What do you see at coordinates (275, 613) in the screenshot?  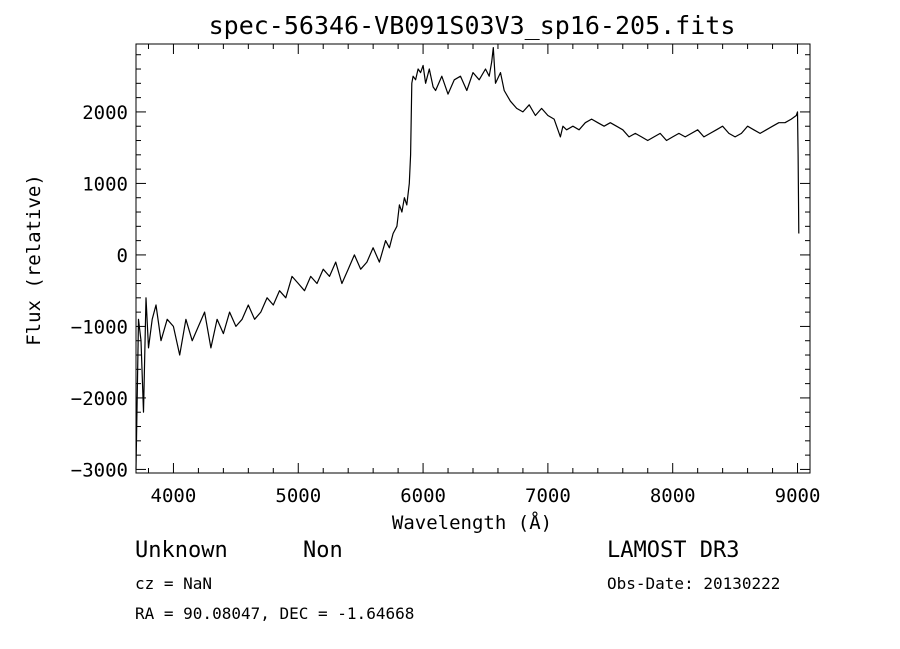 I see `coords-label: RA = 90.08047, DEC = -1.64668` at bounding box center [275, 613].